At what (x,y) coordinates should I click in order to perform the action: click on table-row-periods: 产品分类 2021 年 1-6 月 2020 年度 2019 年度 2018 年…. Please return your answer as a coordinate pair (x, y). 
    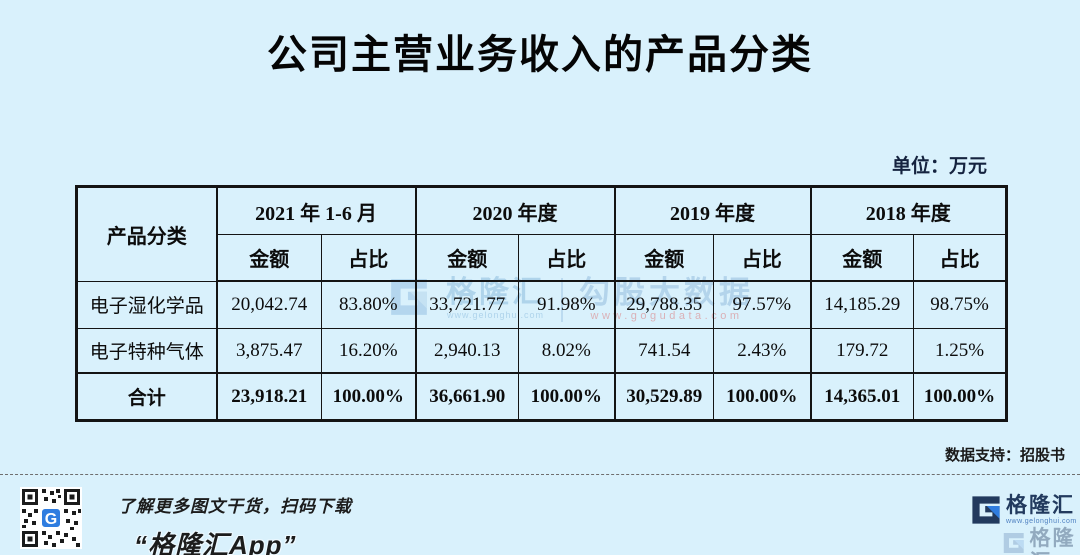
    Looking at the image, I should click on (542, 234).